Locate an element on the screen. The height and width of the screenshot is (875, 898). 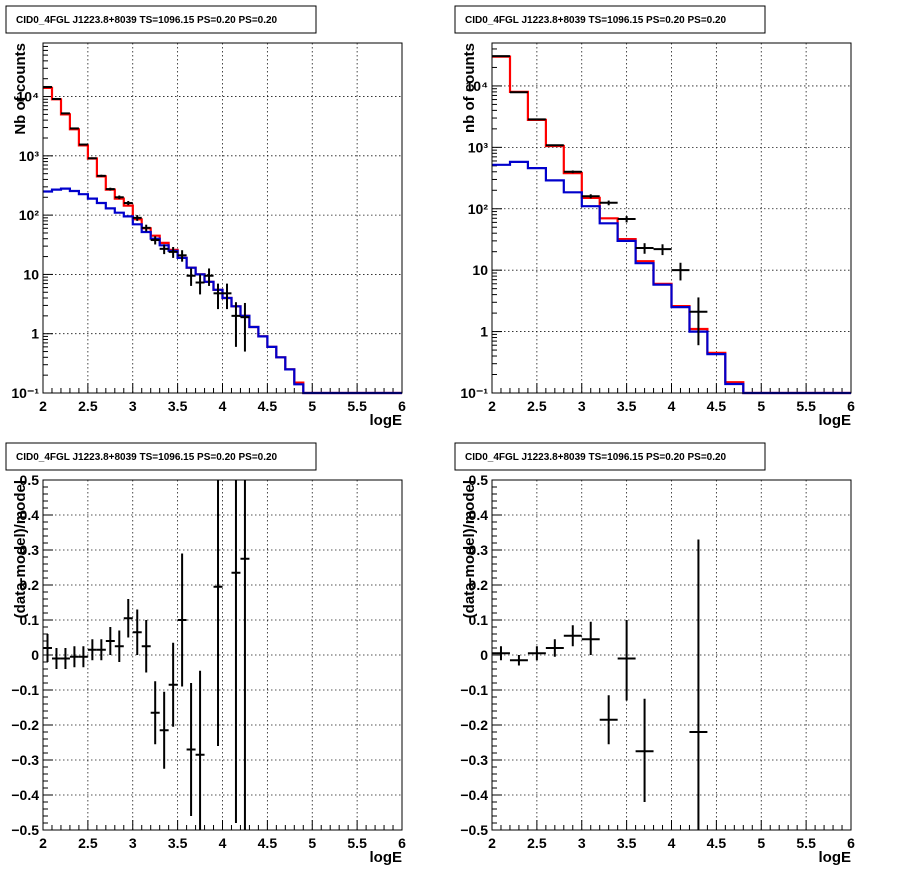
y-axis-title: Nb of counts is located at coordinates (20, 89).